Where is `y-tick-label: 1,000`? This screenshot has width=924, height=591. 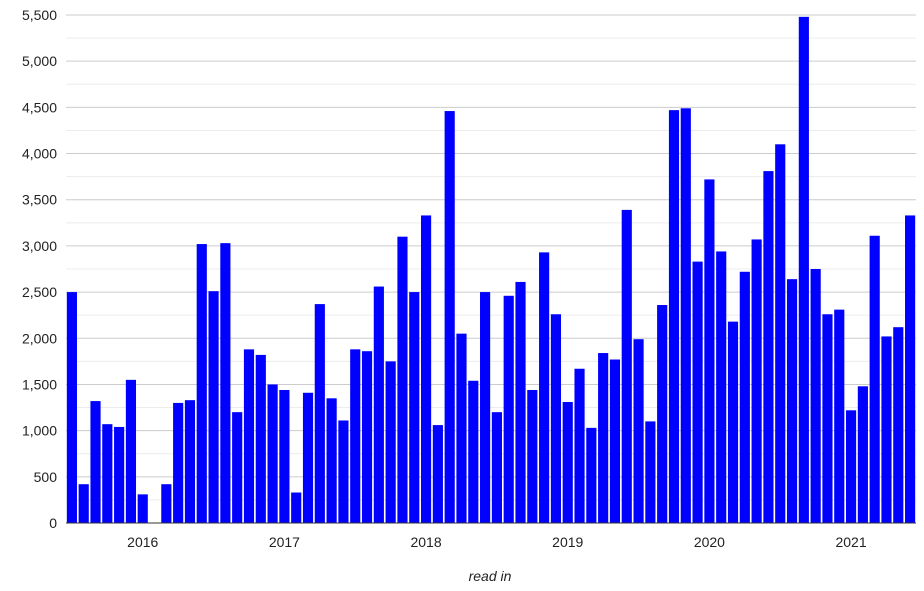
y-tick-label: 1,000 is located at coordinates (39, 431).